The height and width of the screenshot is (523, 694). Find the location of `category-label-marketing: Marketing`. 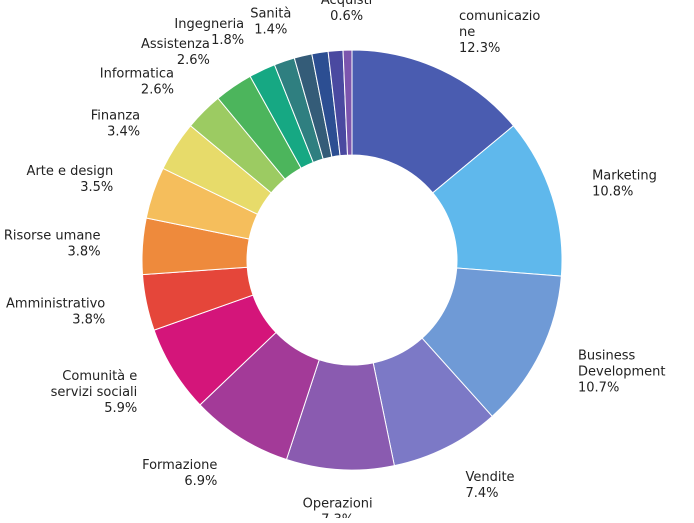

category-label-marketing: Marketing is located at coordinates (624, 175).